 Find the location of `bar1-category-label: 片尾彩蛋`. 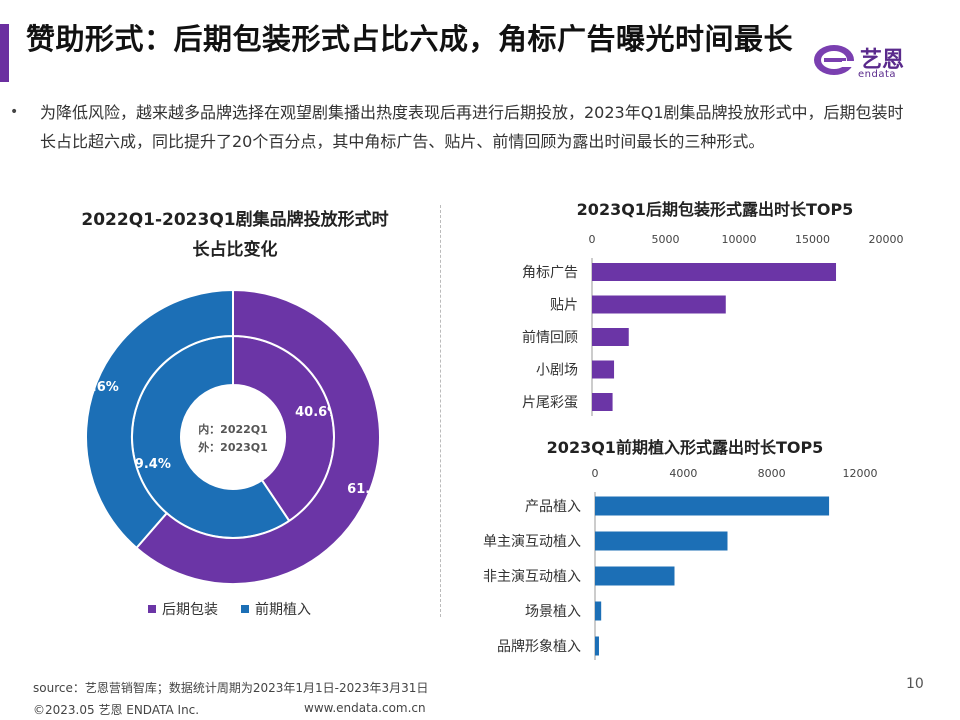

bar1-category-label: 片尾彩蛋 is located at coordinates (550, 403).